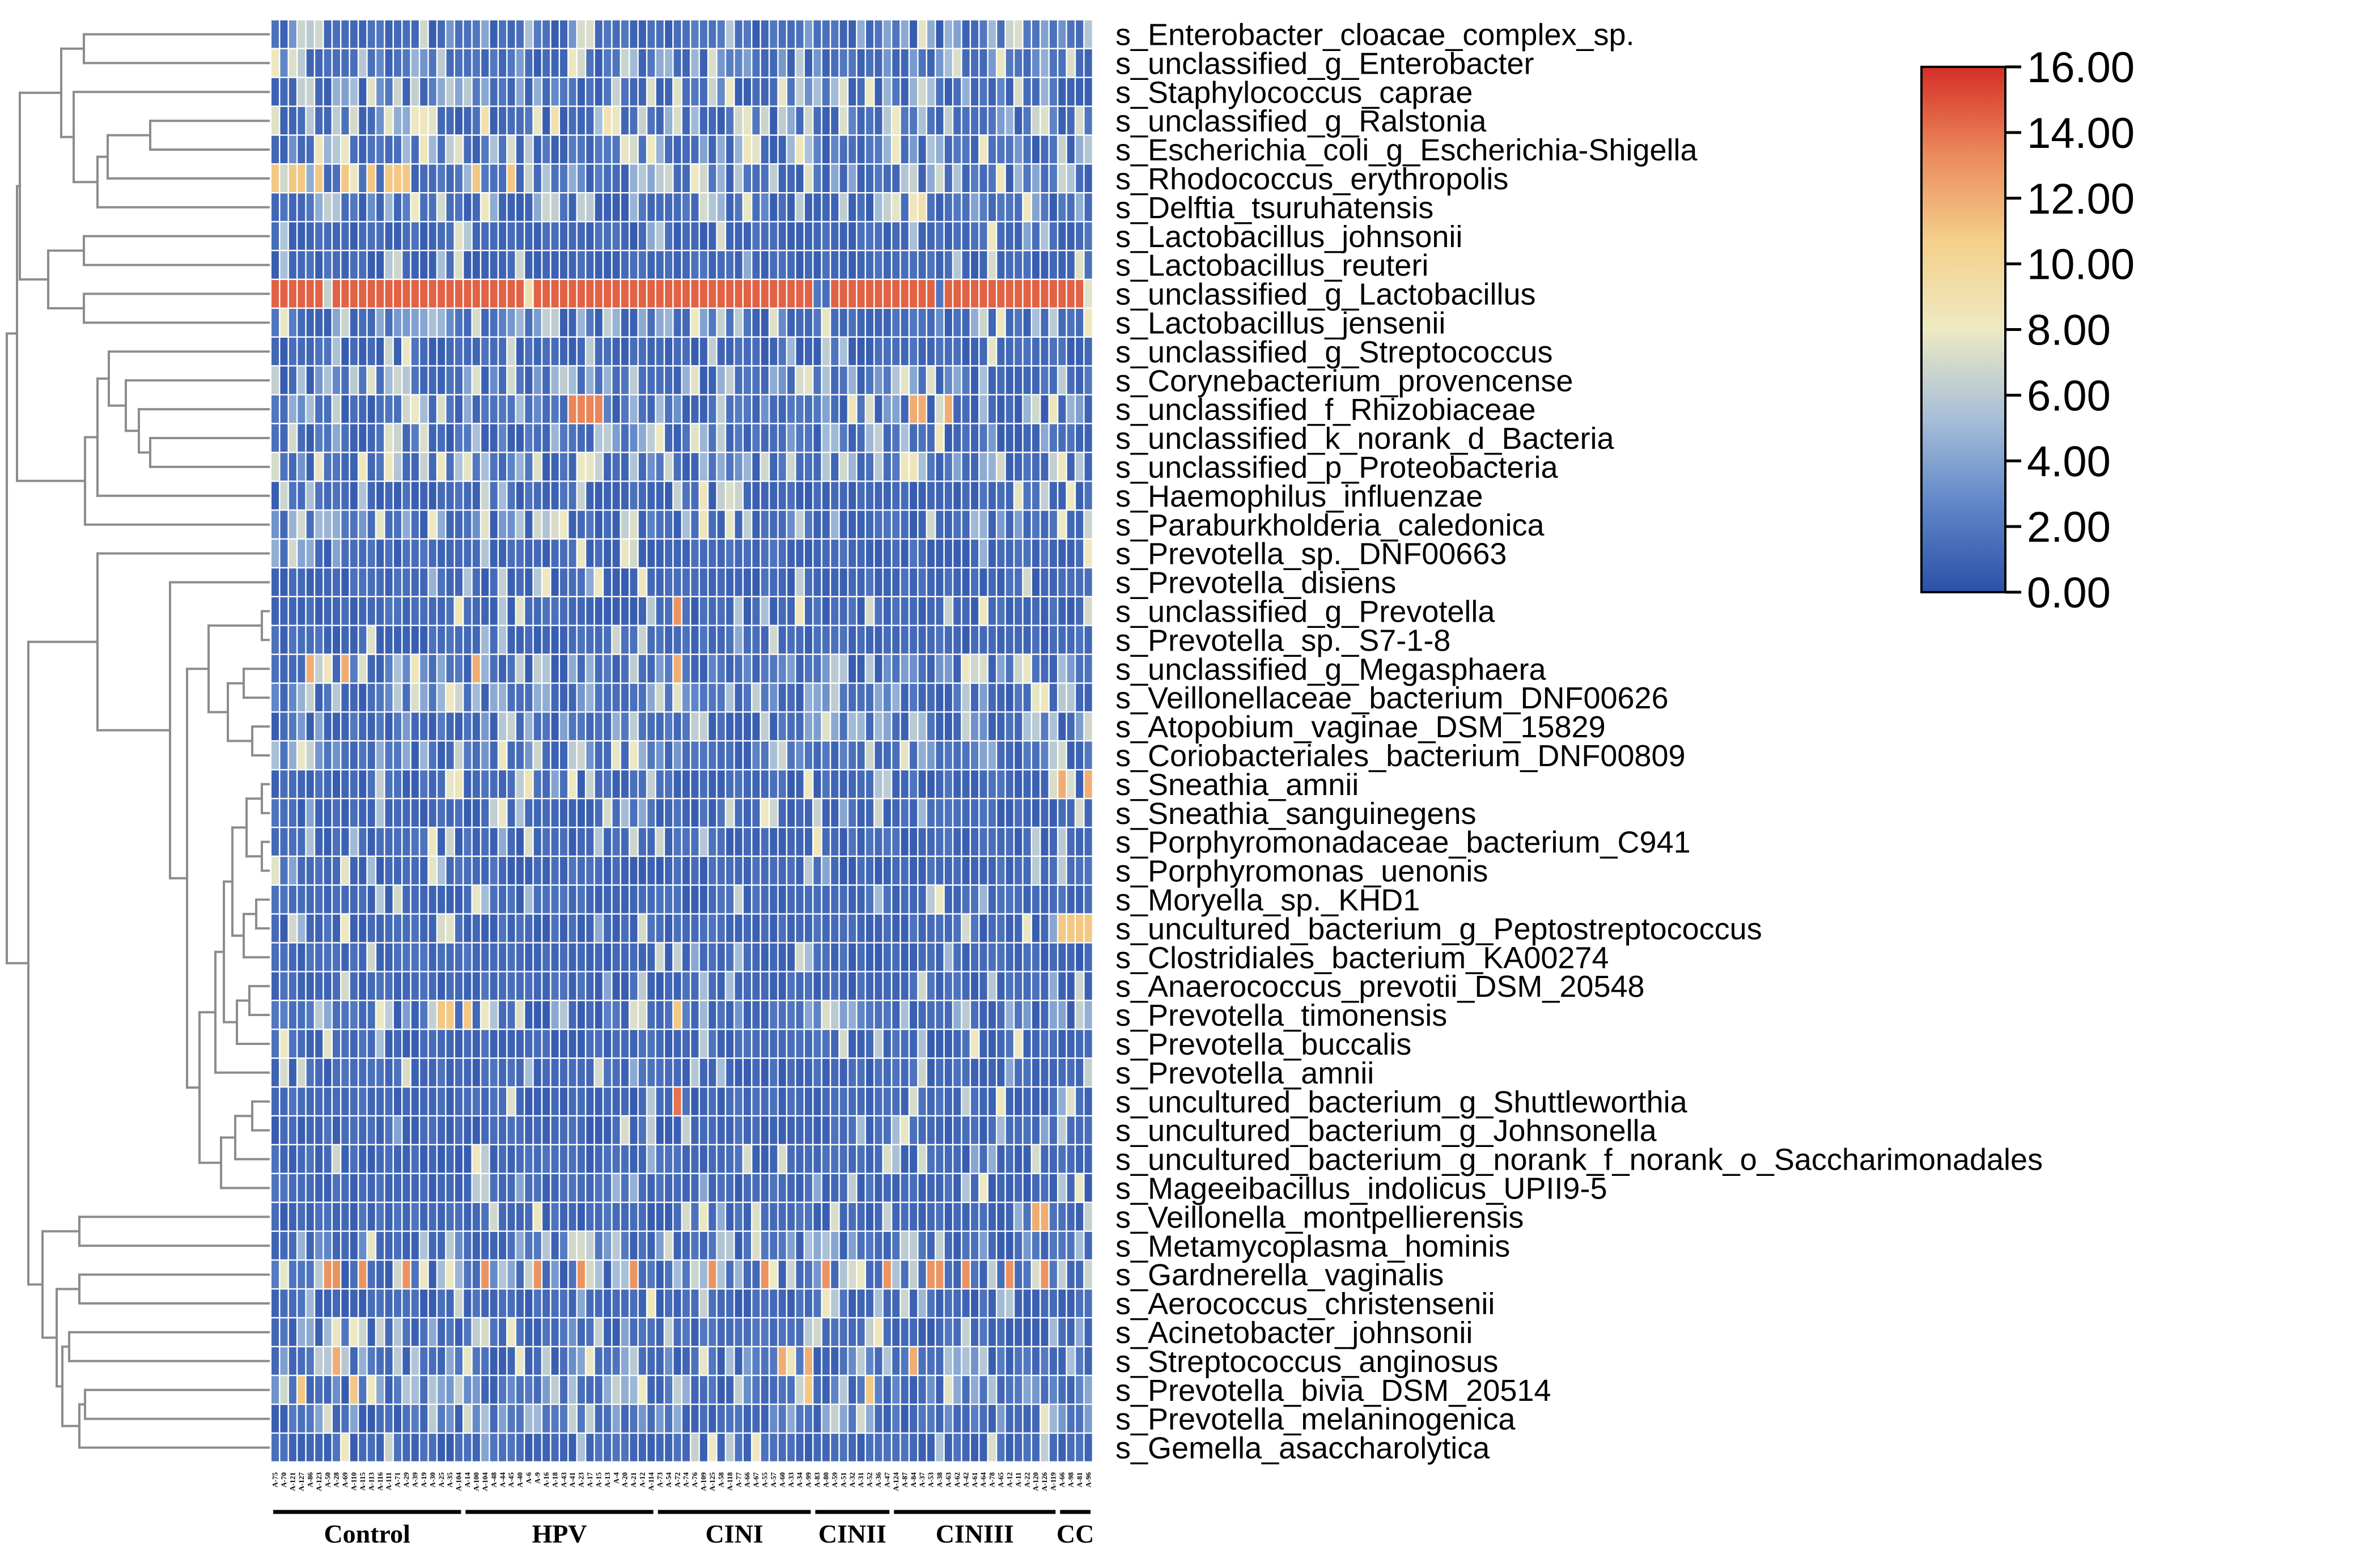 The height and width of the screenshot is (1555, 2380). Describe the element at coordinates (1088, 1480) in the screenshot. I see `column-tick-label: A-96` at that location.